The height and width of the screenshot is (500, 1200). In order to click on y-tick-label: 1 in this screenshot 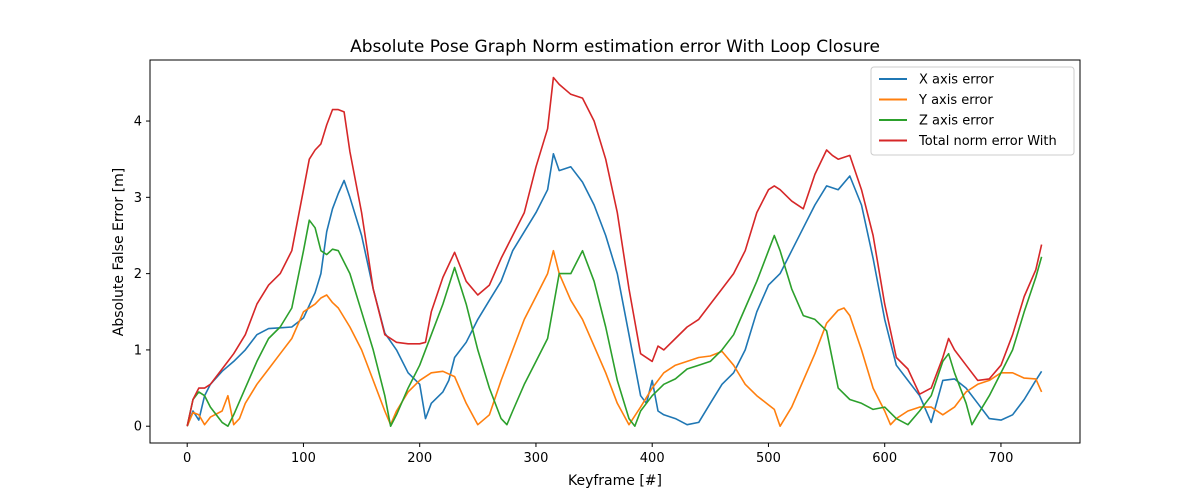, I will do `click(138, 350)`.